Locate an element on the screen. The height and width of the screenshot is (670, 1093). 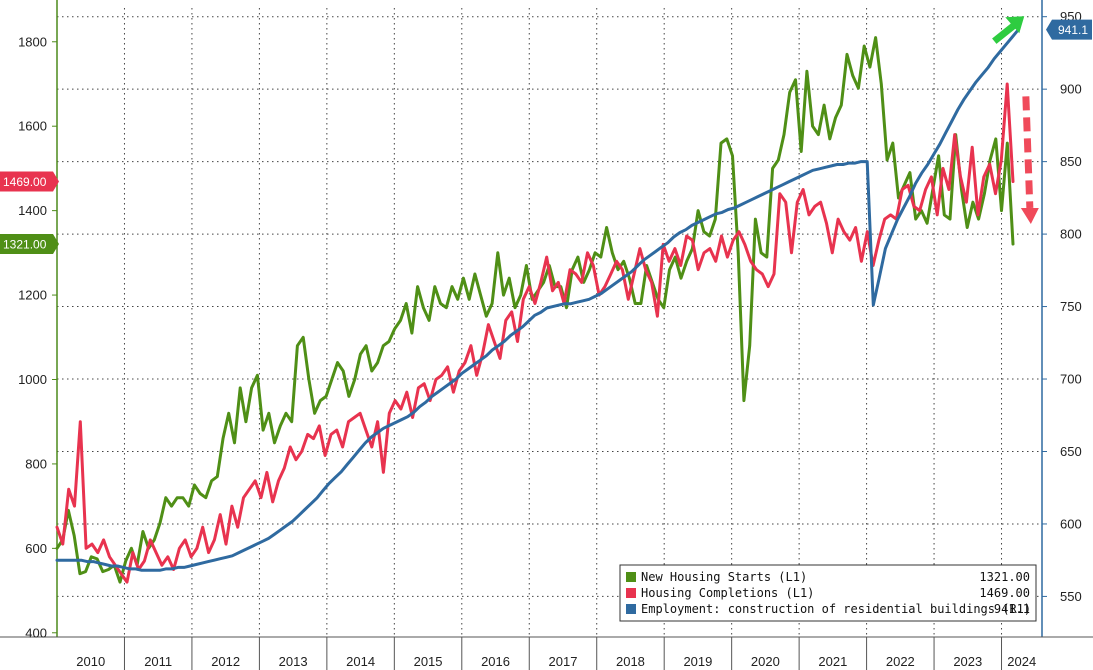
value-tag: 1321.00 is located at coordinates (29, 243).